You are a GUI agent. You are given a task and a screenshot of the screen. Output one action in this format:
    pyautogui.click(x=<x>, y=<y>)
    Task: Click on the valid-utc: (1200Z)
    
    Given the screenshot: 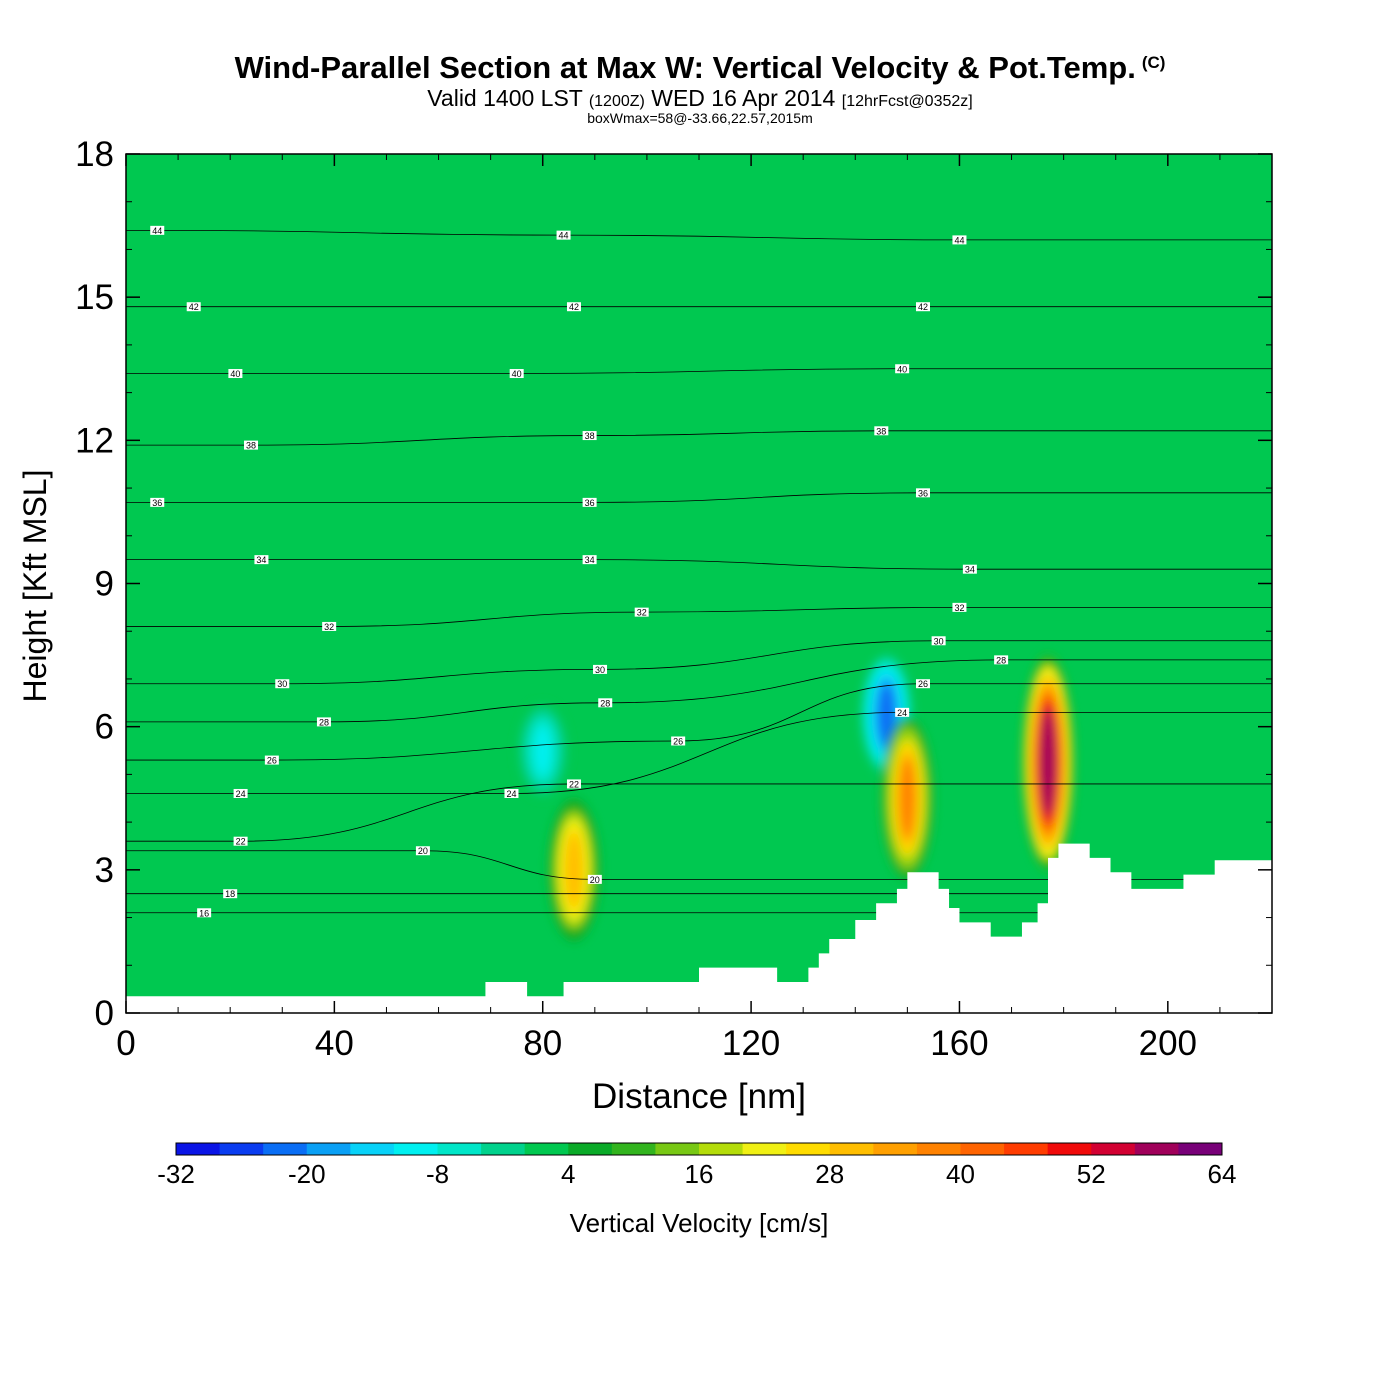 What is the action you would take?
    pyautogui.click(x=616, y=101)
    